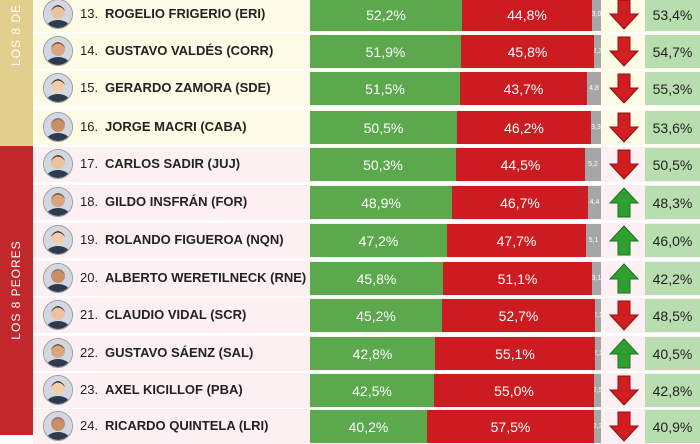  I want to click on rank-number: 21., so click(89, 314).